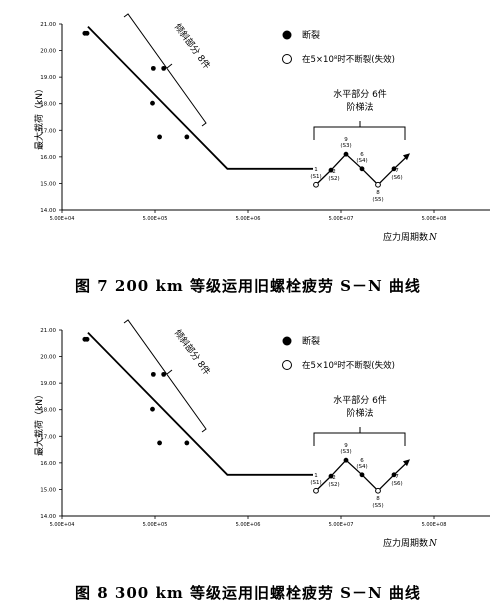 The image size is (496, 604). Describe the element at coordinates (248, 593) in the screenshot. I see `figure-caption: 图 8 300 km 等级运用旧螺栓疲劳 S－N 曲线` at that location.